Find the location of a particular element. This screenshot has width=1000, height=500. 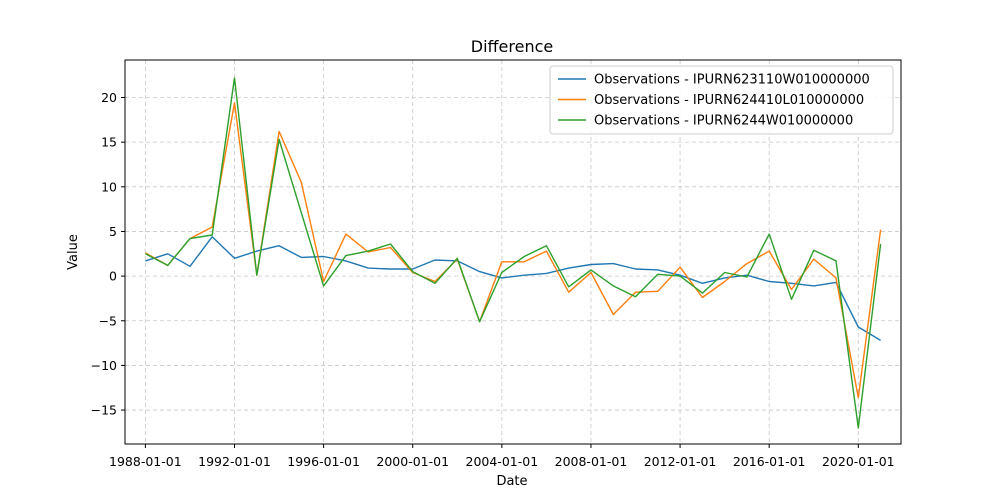

x-tick-label: 1992-01-01 is located at coordinates (234, 461).